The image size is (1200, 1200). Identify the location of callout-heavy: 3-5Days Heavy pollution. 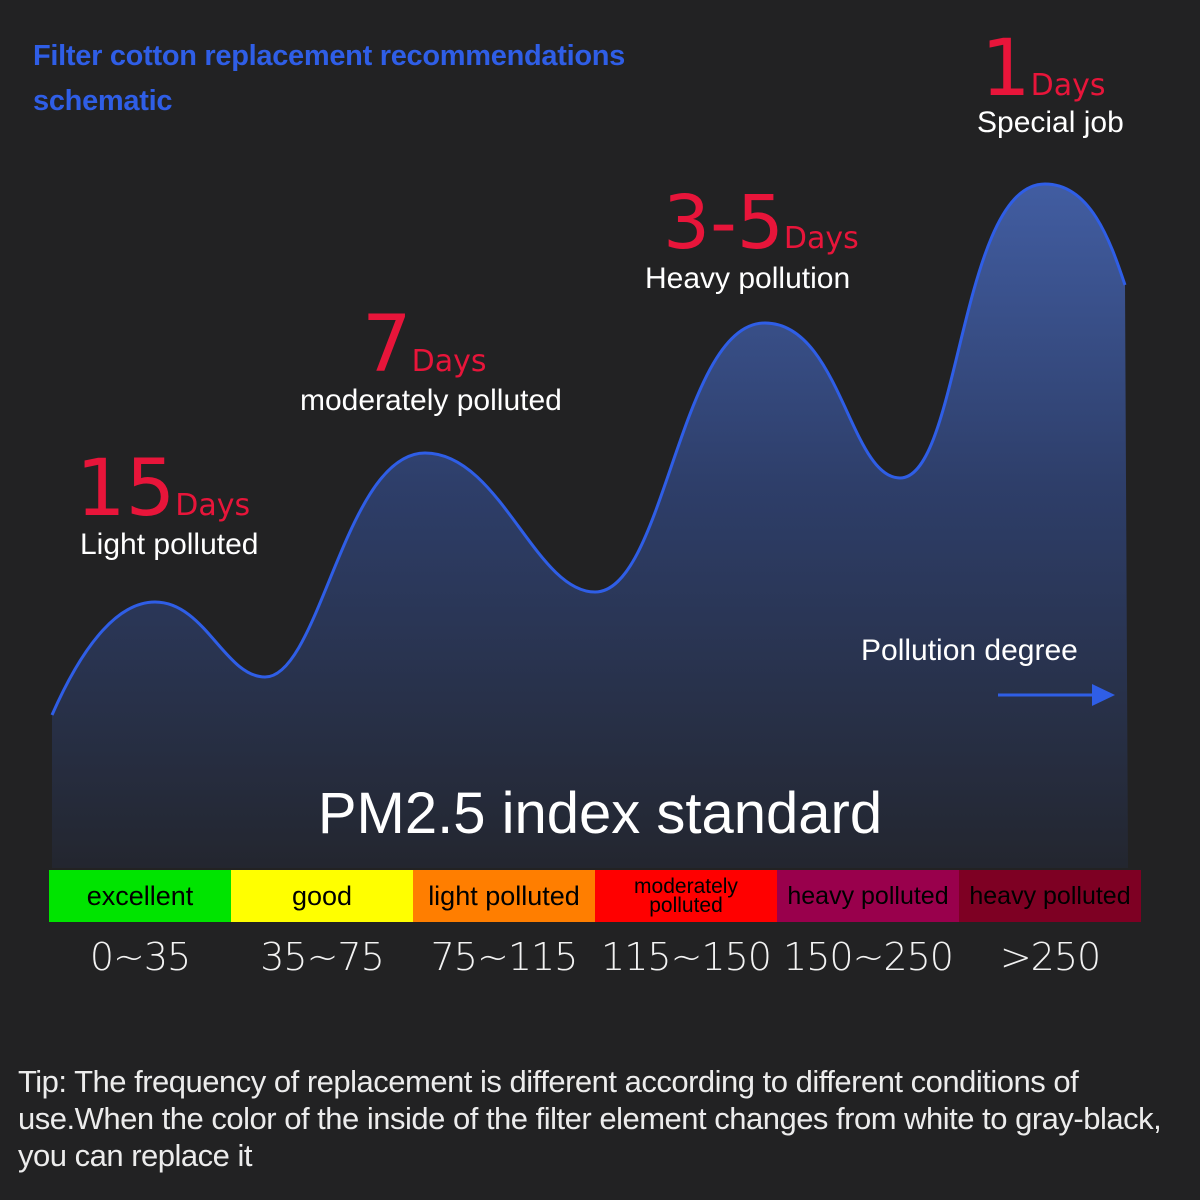
(752, 238).